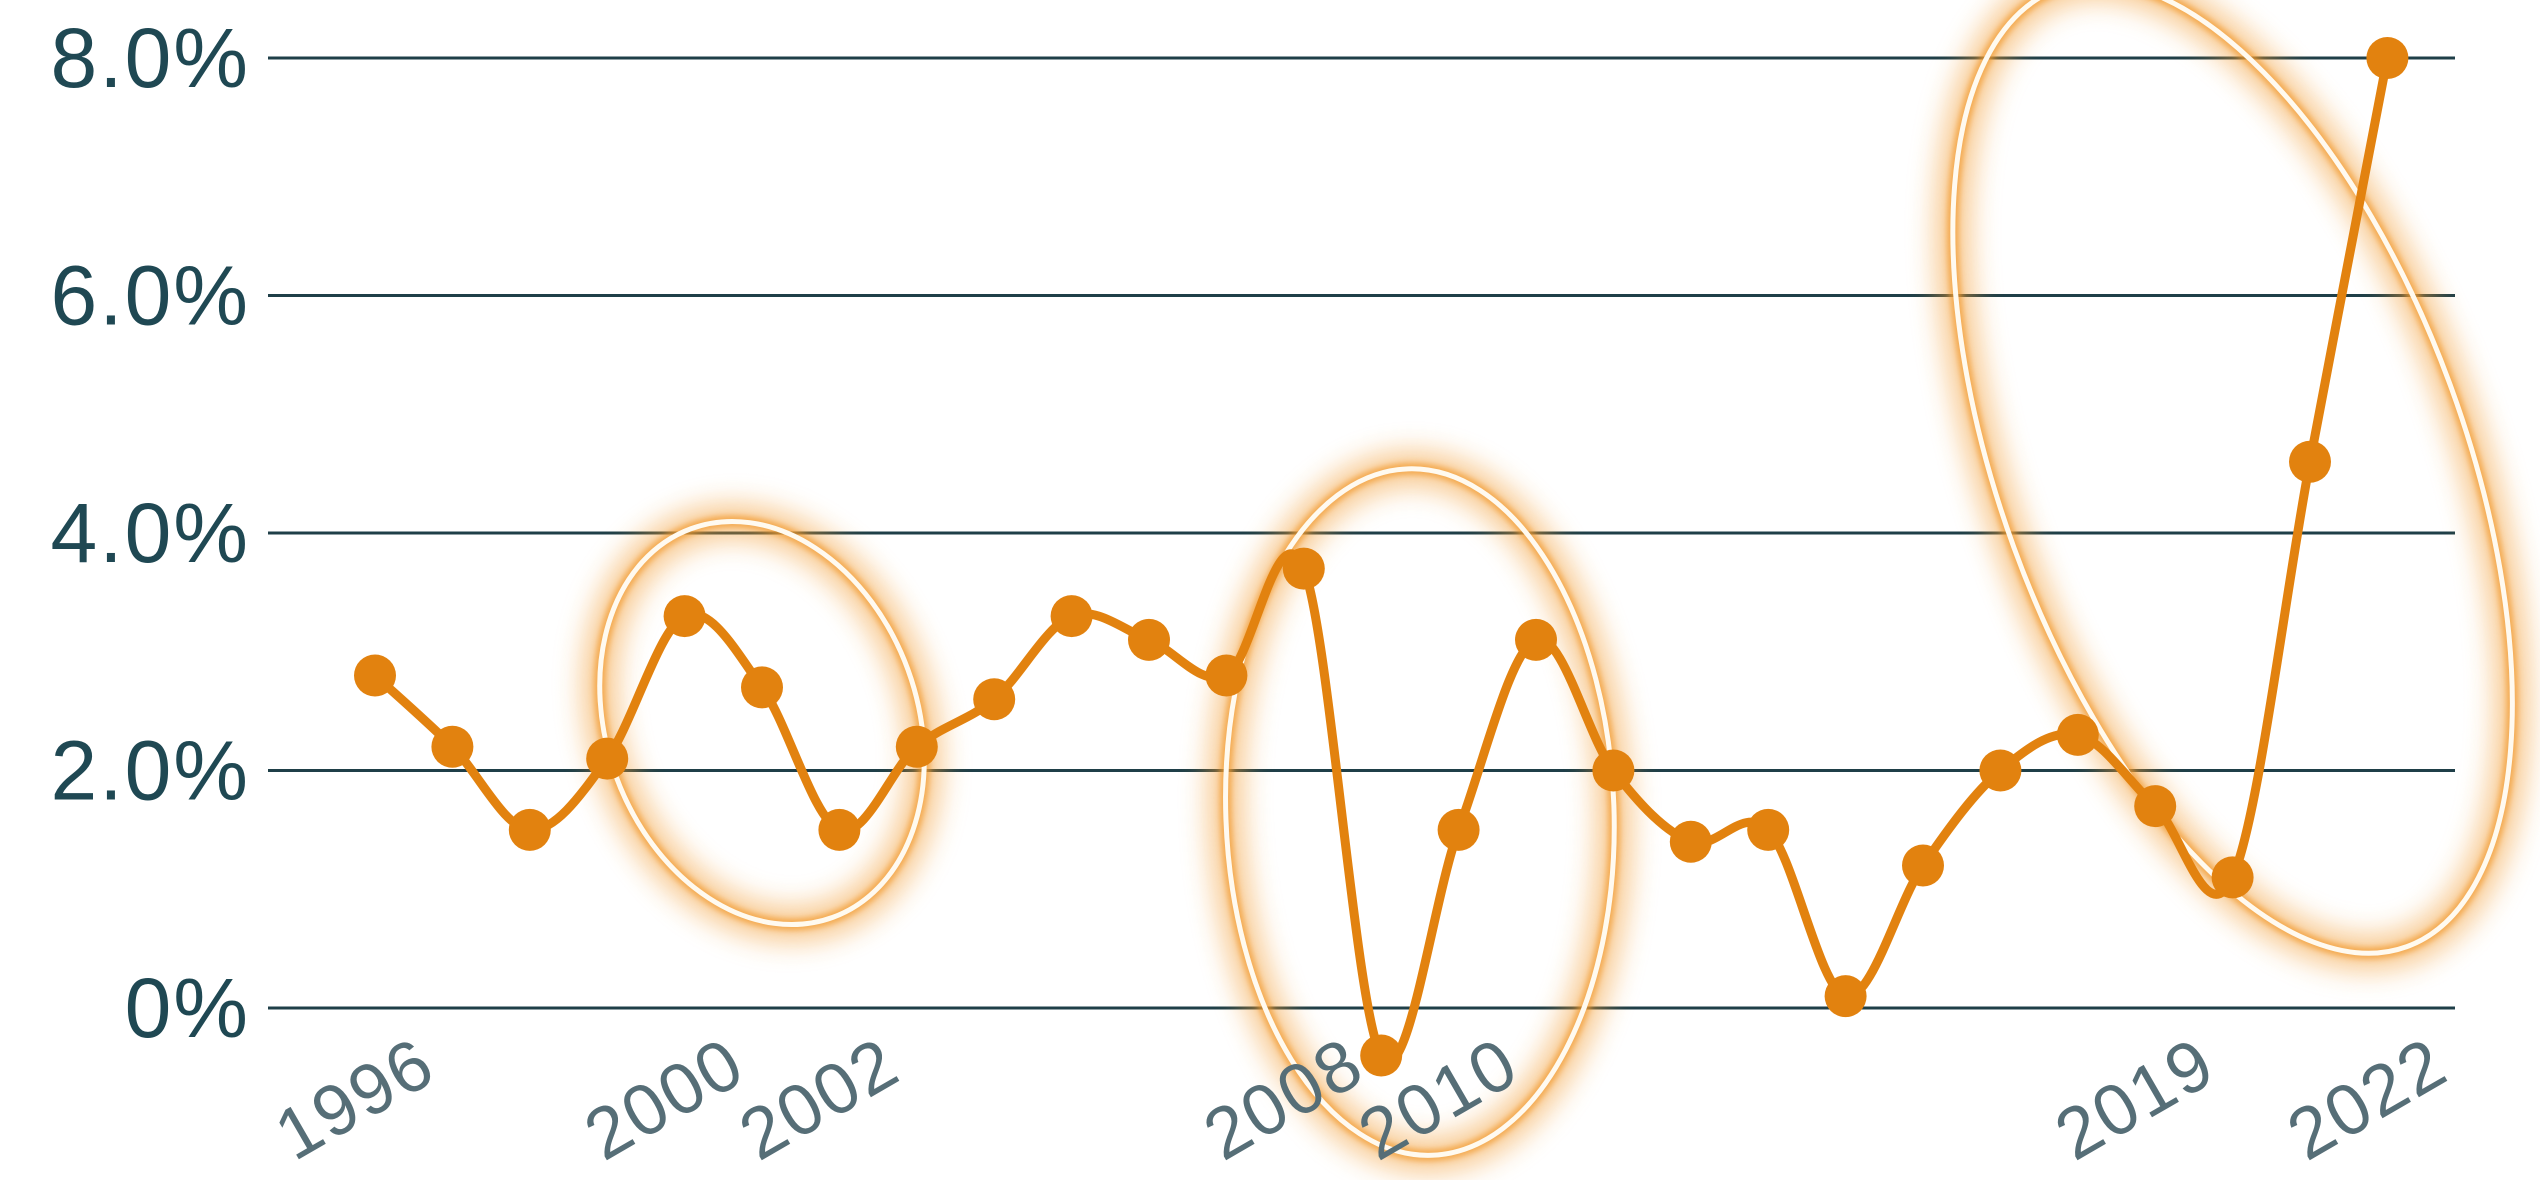 This screenshot has height=1180, width=2540. What do you see at coordinates (665, 1099) in the screenshot?
I see `x-tick-label: 2000` at bounding box center [665, 1099].